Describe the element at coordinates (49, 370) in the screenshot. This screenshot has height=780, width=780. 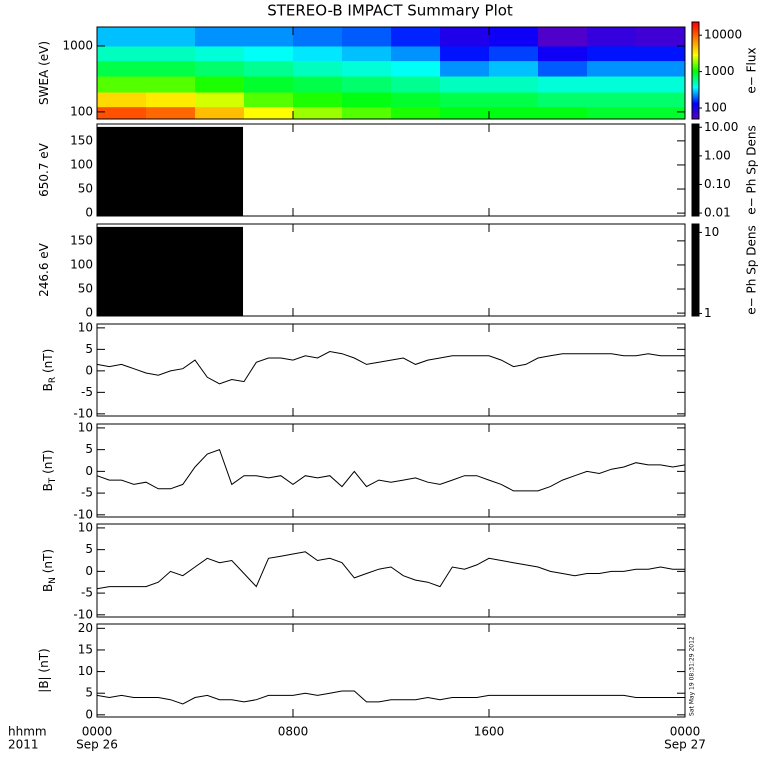
I see `y-axis-label: BR (nT)` at that location.